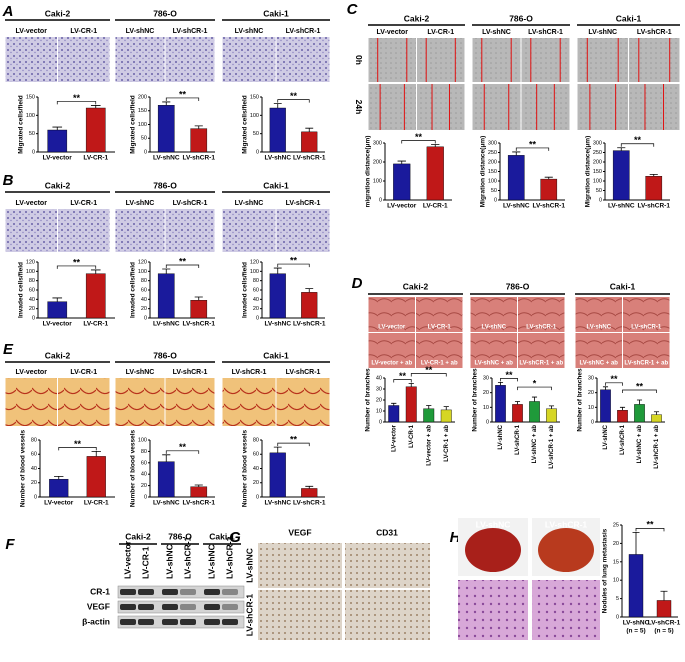 Image resolution: width=685 pixels, height=662 pixels. I want to click on image-label: LV-vector, so click(393, 32).